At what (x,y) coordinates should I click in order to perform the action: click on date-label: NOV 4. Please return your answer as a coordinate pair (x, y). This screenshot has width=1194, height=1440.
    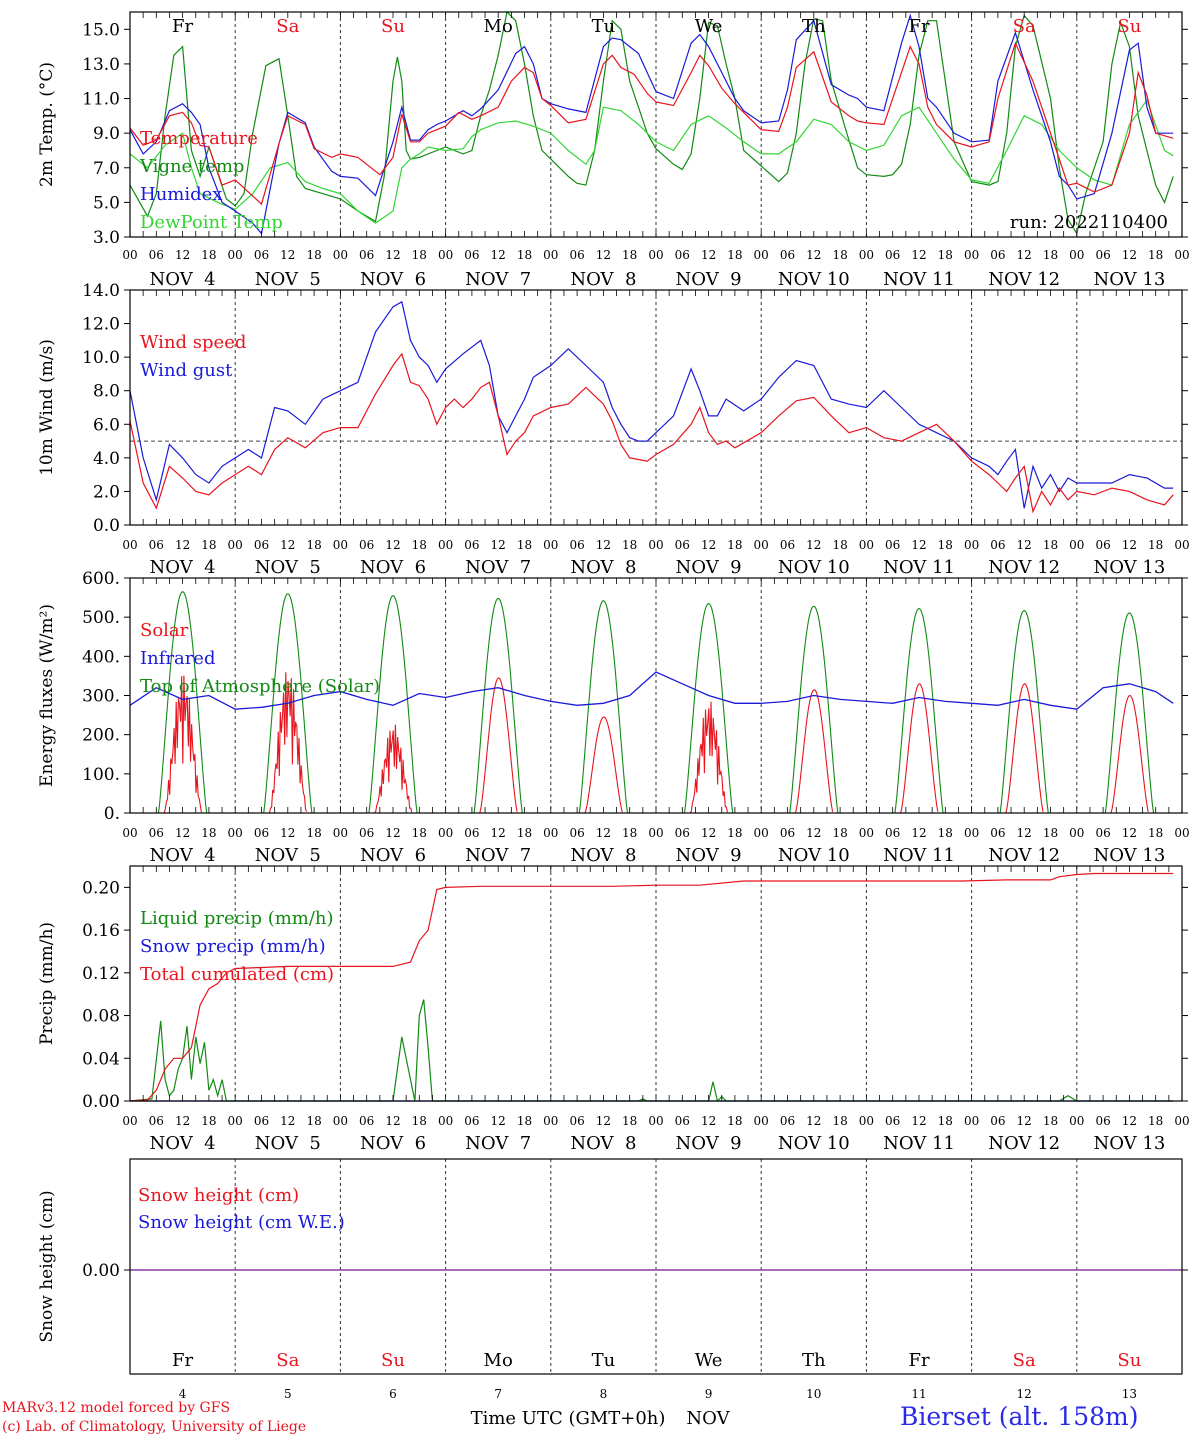
    Looking at the image, I should click on (183, 855).